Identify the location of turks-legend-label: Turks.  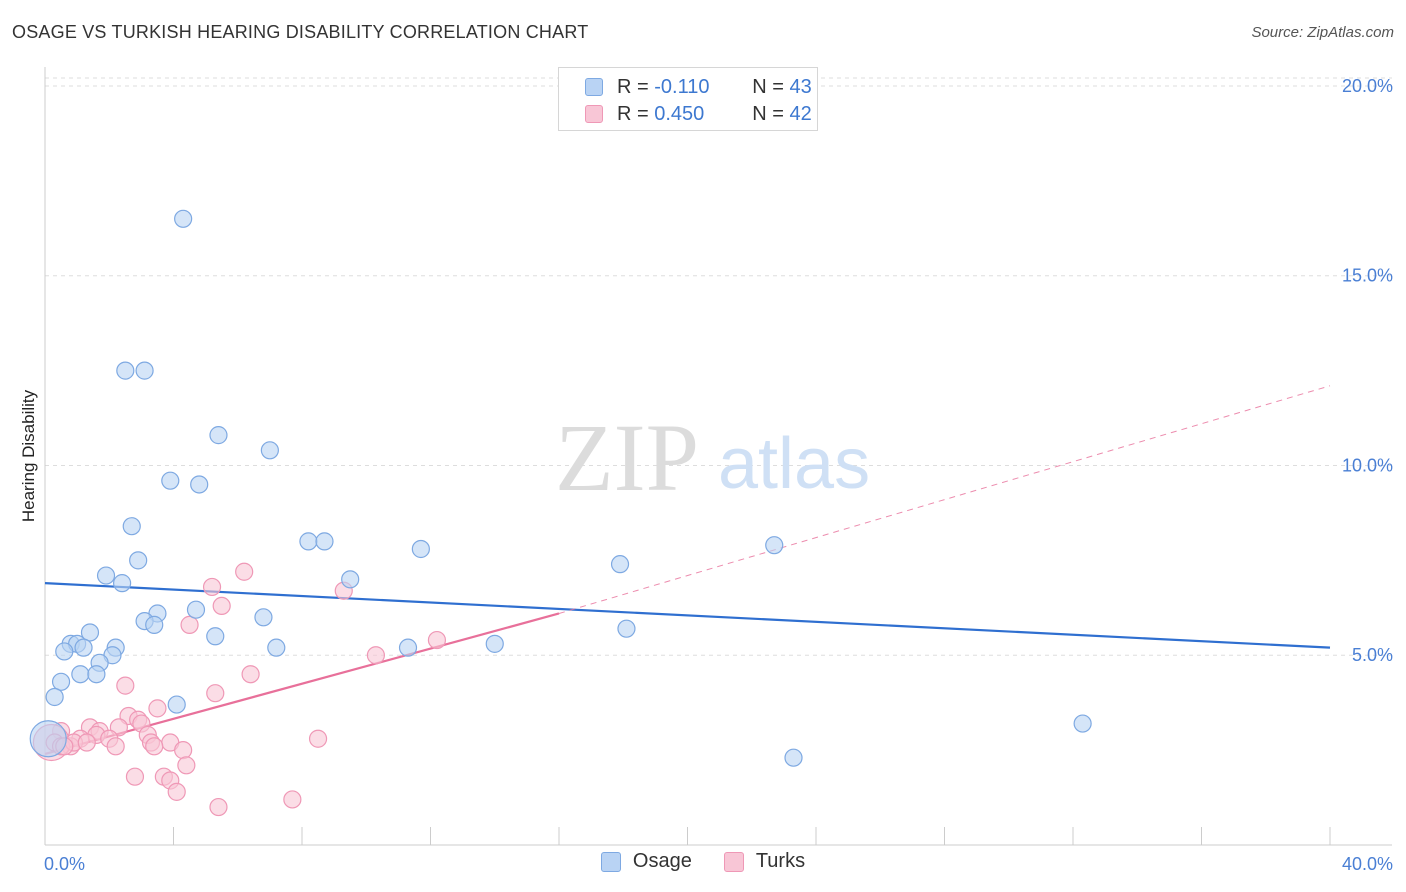
(780, 861).